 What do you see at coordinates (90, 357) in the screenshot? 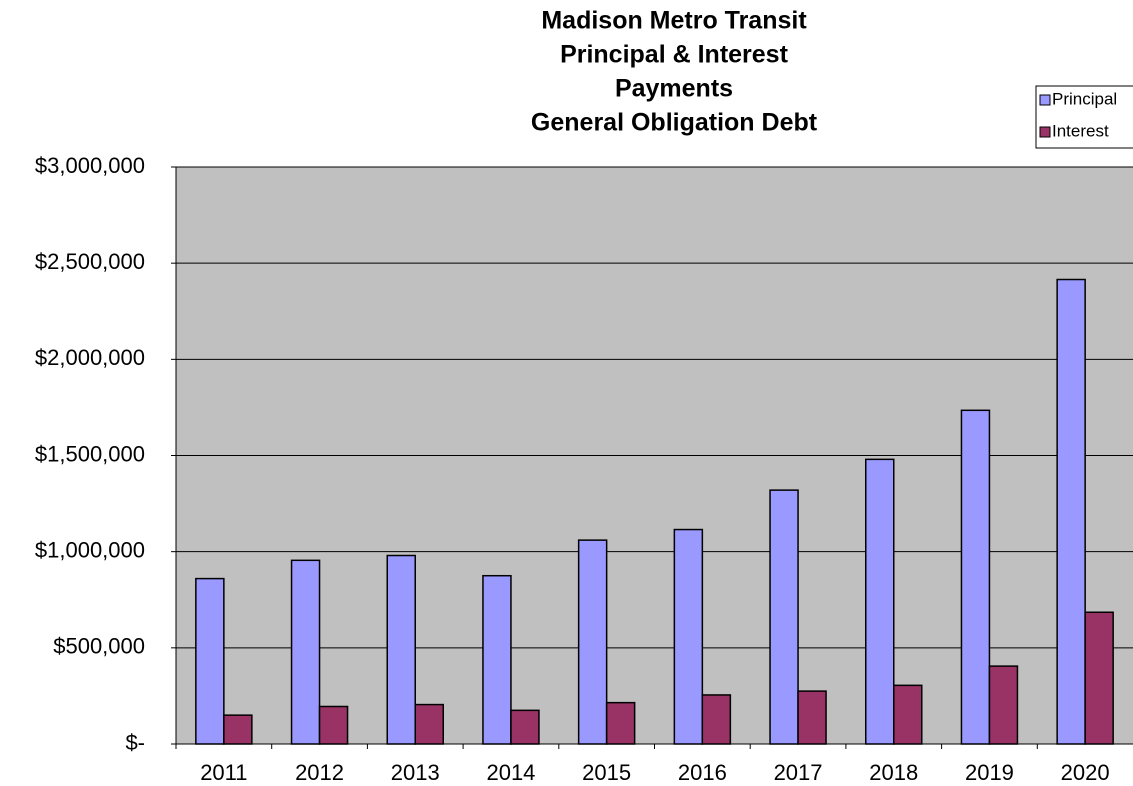
I see `y-tick-label: $2,000,000` at bounding box center [90, 357].